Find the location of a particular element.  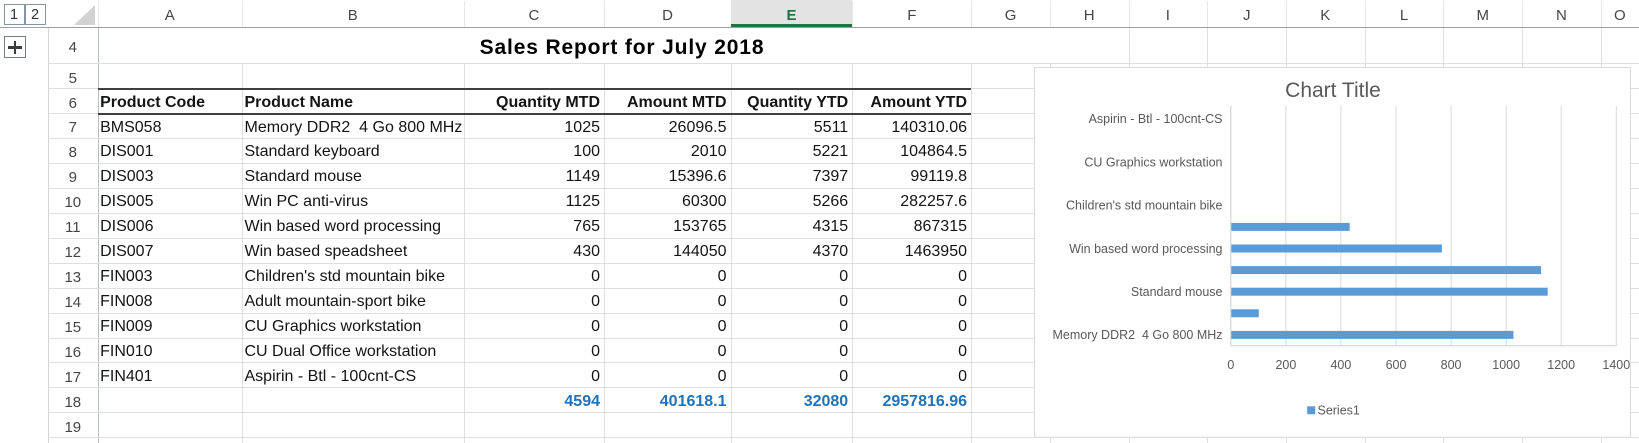

svg-text: Children's std mountain bike is located at coordinates (1144, 205).